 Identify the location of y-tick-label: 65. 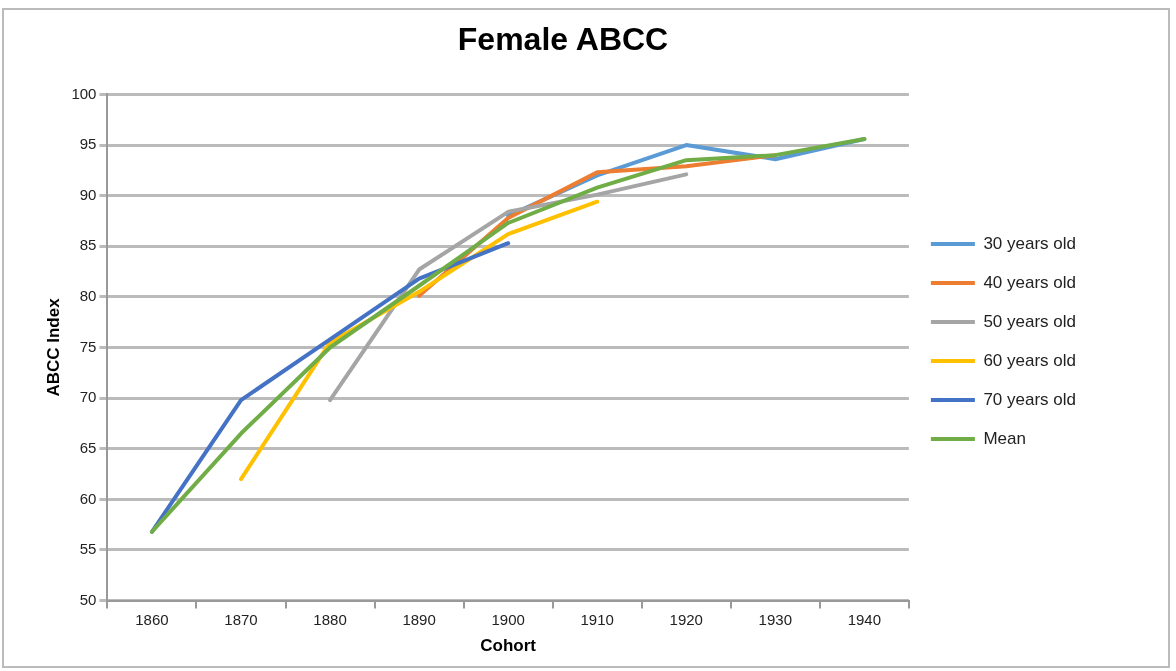
(88, 447).